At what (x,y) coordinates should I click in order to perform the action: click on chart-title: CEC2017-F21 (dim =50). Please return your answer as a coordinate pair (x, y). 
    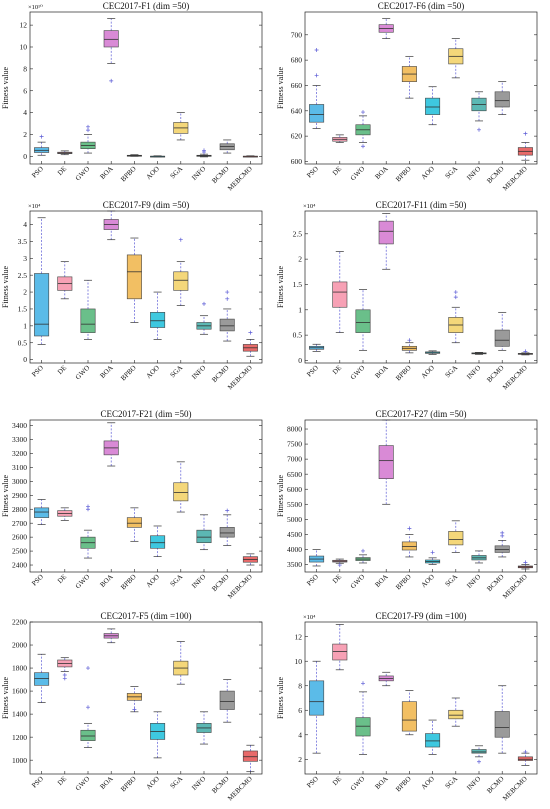
    Looking at the image, I should click on (145, 414).